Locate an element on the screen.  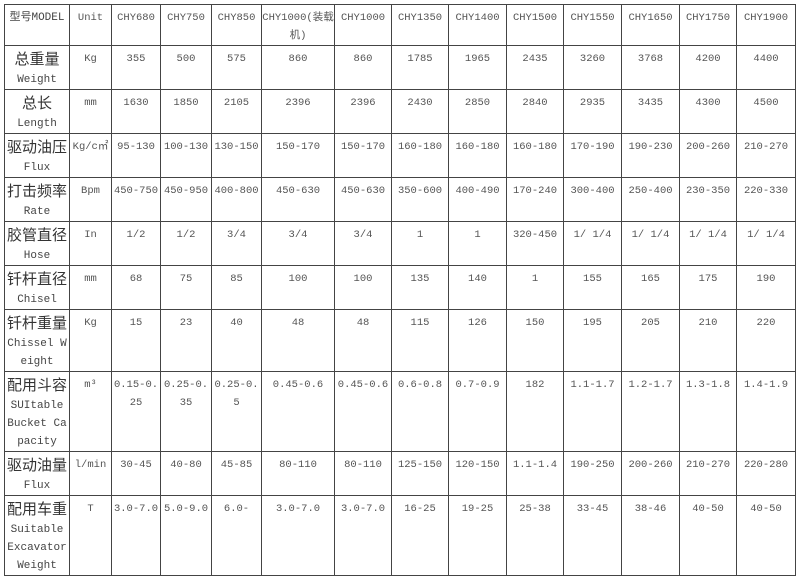
parameter-label-cell: 钎杆重量 Chissel Weight is located at coordinates (37, 340).